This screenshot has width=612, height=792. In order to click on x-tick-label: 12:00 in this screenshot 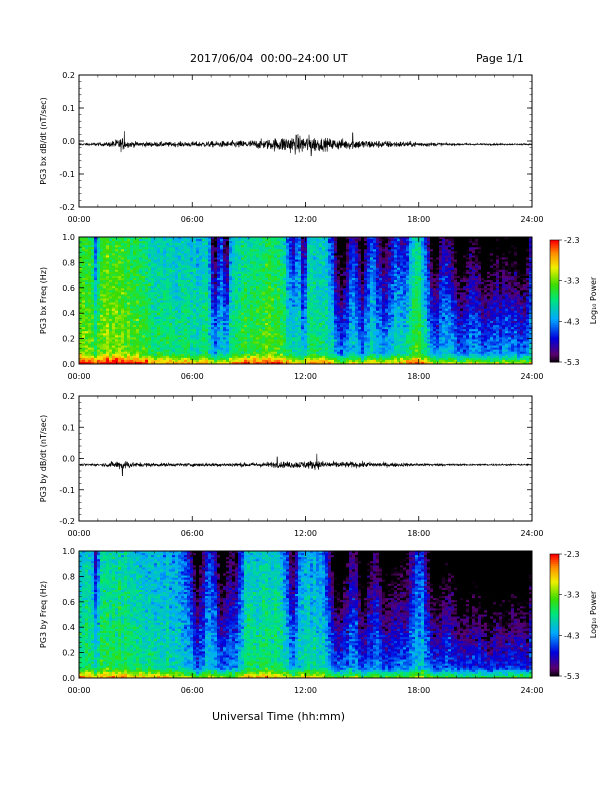, I will do `click(305, 219)`.